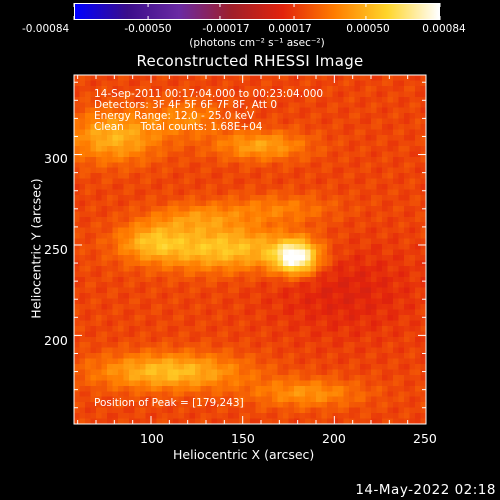 The height and width of the screenshot is (500, 500). What do you see at coordinates (257, 11) in the screenshot?
I see `colorbar` at bounding box center [257, 11].